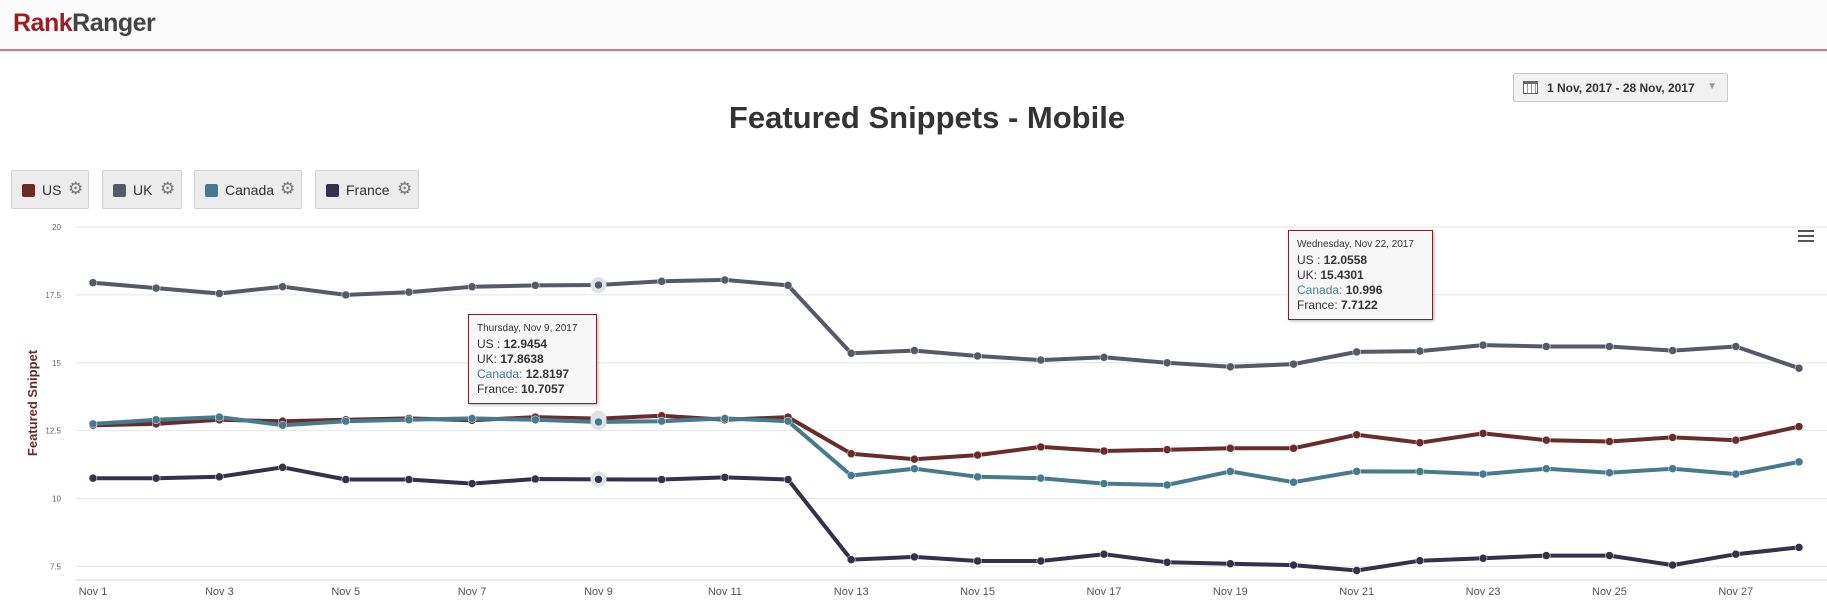 This screenshot has width=1827, height=614. Describe the element at coordinates (142, 189) in the screenshot. I see `legend-item-uk: UK ⚙` at that location.